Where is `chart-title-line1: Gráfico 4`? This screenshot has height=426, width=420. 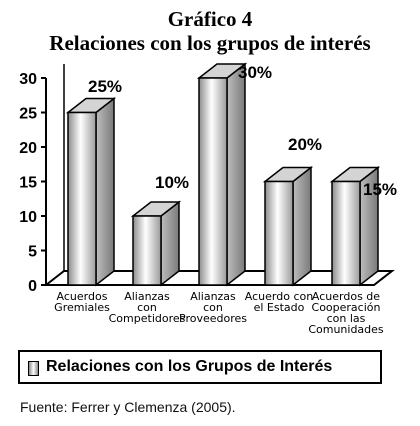
chart-title-line1: Gráfico 4 is located at coordinates (210, 19).